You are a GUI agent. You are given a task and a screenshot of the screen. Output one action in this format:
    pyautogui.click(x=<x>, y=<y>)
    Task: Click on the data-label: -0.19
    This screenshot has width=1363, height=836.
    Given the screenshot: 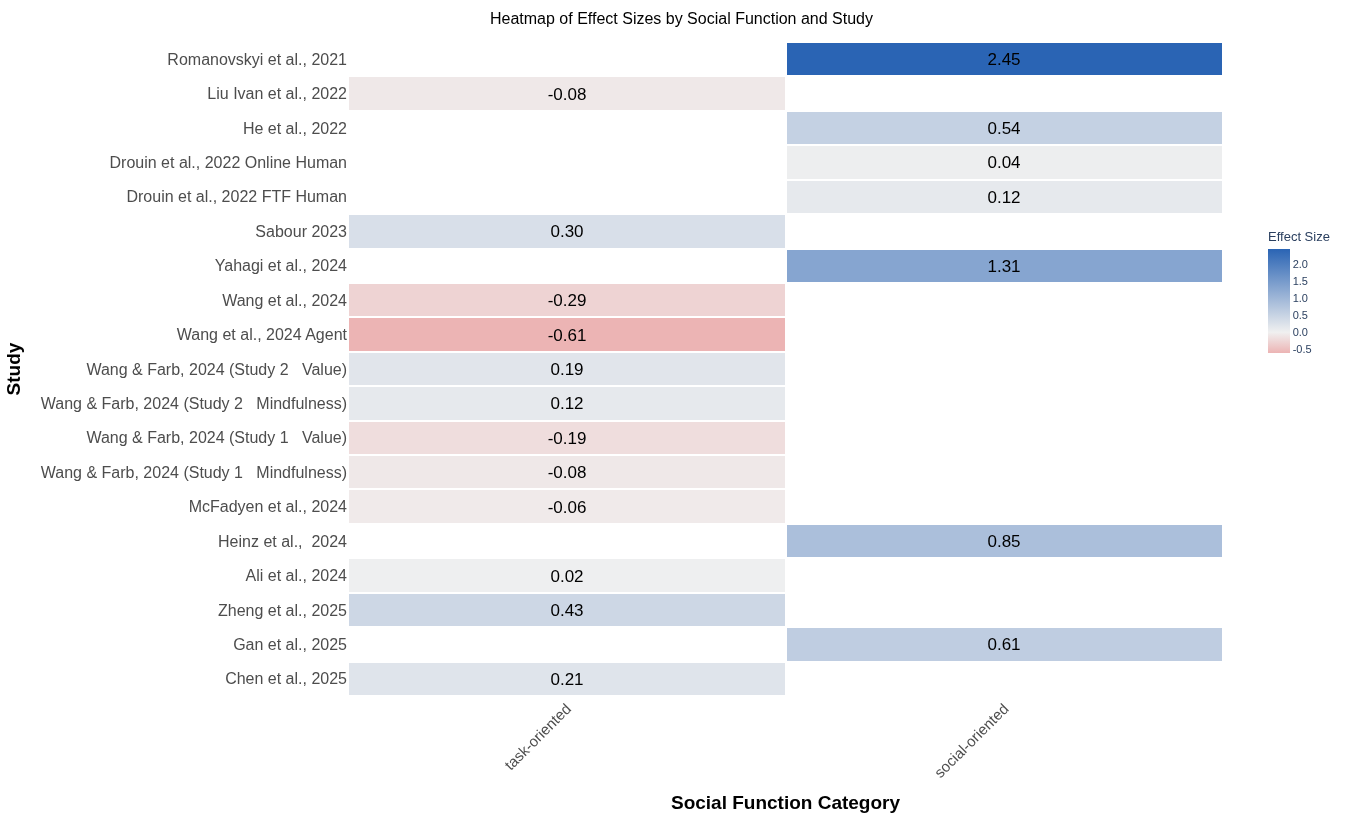 What is the action you would take?
    pyautogui.click(x=567, y=438)
    